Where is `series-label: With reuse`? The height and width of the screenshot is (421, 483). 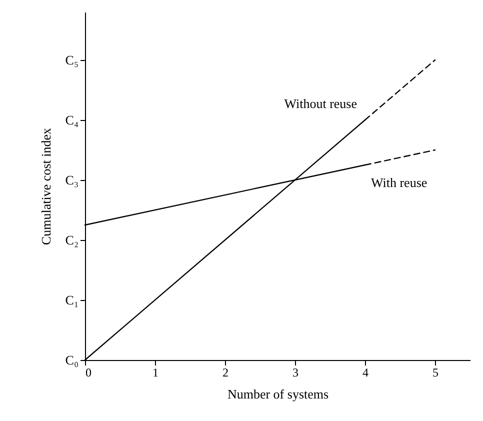 series-label: With reuse is located at coordinates (399, 182).